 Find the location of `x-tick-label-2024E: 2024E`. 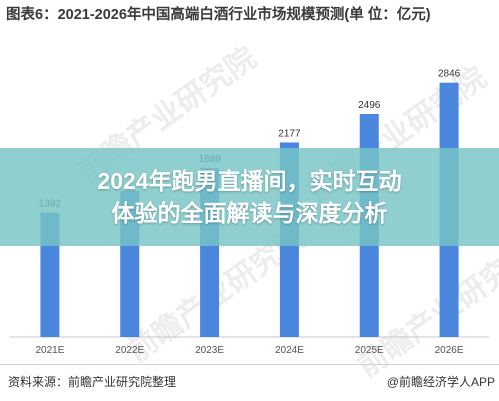

x-tick-label-2024E: 2024E is located at coordinates (289, 350).